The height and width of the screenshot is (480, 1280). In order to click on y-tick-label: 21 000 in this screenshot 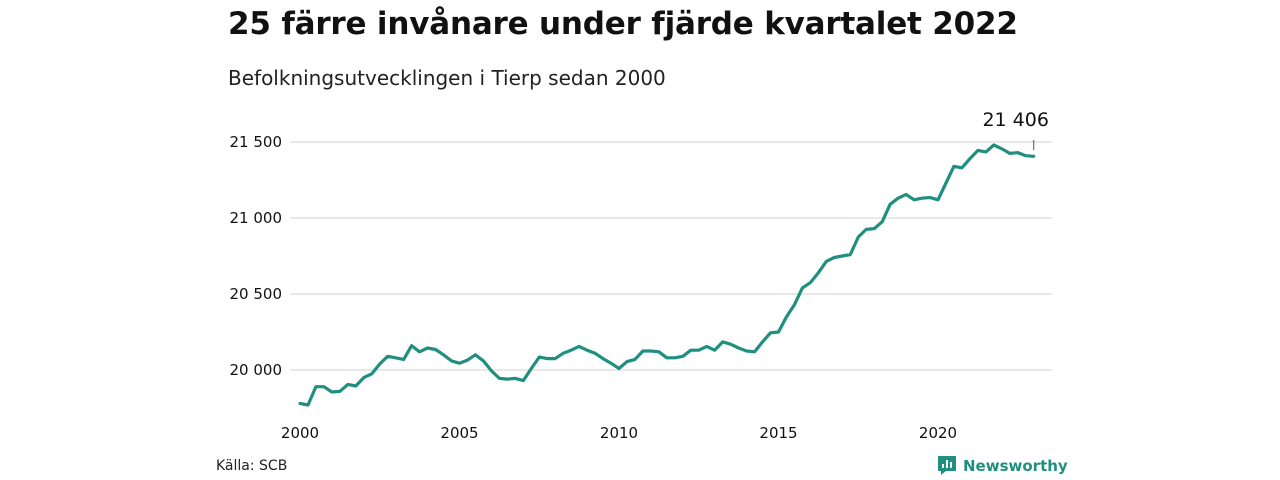, I will do `click(256, 218)`.